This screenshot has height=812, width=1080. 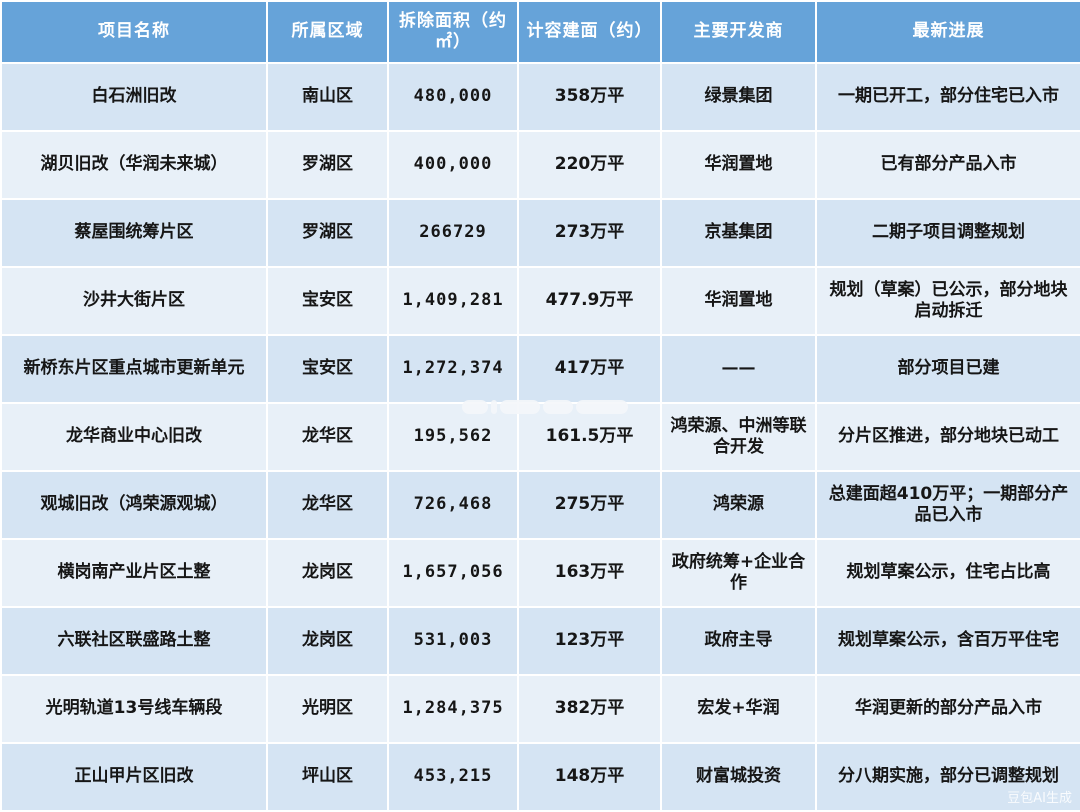 What do you see at coordinates (947, 165) in the screenshot?
I see `cell-progress: 已有部分产品入市` at bounding box center [947, 165].